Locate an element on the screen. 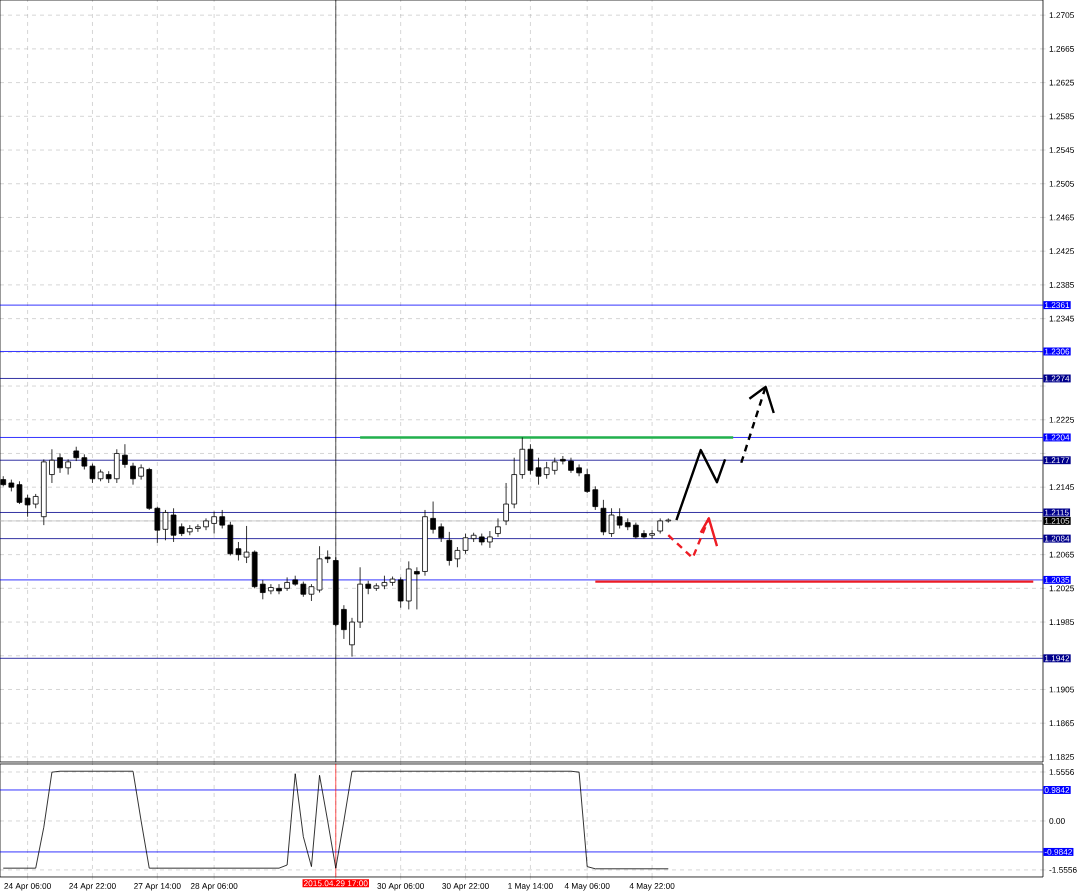 The image size is (1086, 893). x-tick-label: 4 May 06:00 is located at coordinates (587, 887).